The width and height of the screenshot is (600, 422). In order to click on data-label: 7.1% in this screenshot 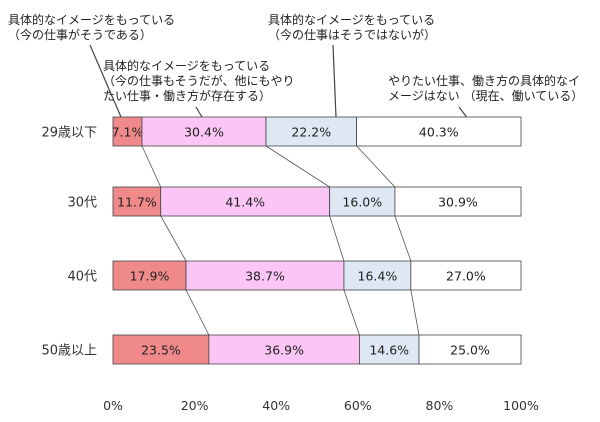, I will do `click(128, 132)`.